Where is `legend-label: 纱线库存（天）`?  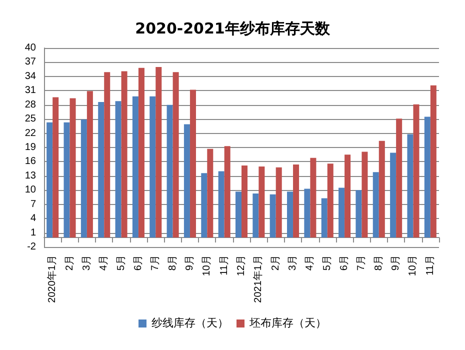
legend-label: 纱线库存（天） is located at coordinates (190, 323).